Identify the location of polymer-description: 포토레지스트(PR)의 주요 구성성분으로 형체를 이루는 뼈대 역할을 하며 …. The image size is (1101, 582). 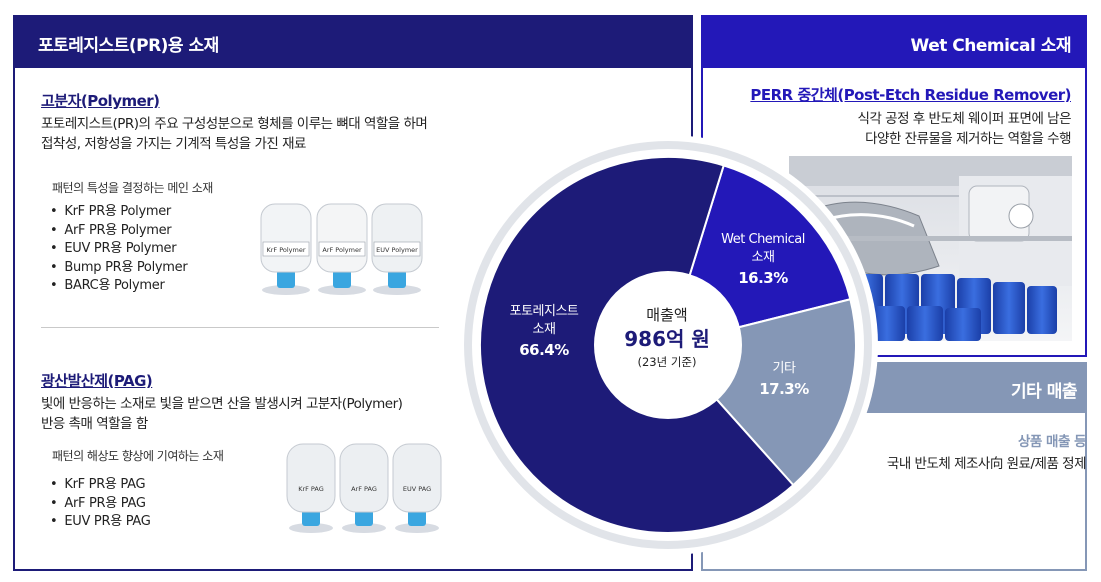
(234, 134).